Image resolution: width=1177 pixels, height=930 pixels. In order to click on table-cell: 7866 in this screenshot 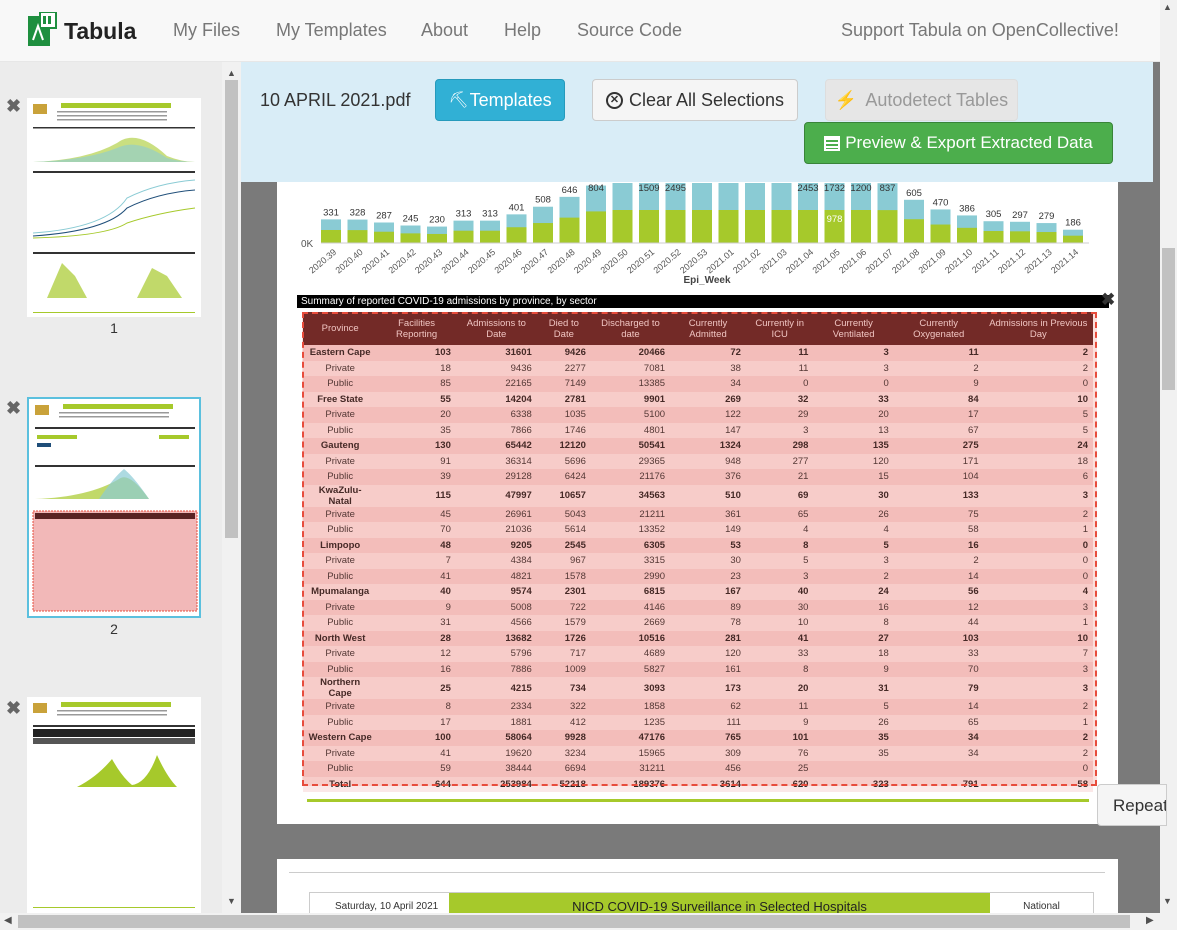, I will do `click(496, 430)`.